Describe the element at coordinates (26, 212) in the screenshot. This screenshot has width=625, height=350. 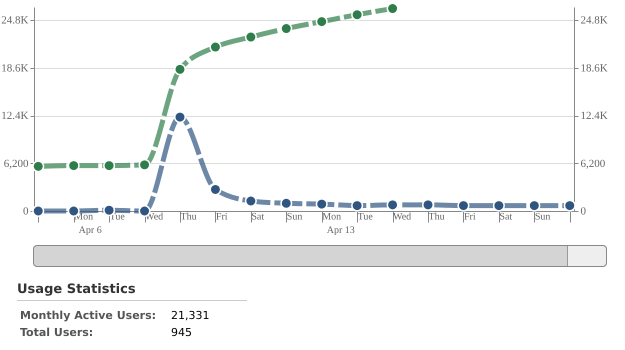
I see `y-tick-label: 0` at that location.